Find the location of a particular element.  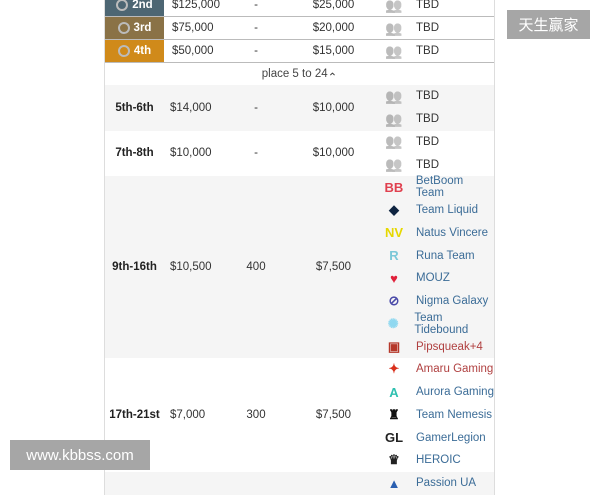

prize-cell: $75,000 is located at coordinates (193, 28).